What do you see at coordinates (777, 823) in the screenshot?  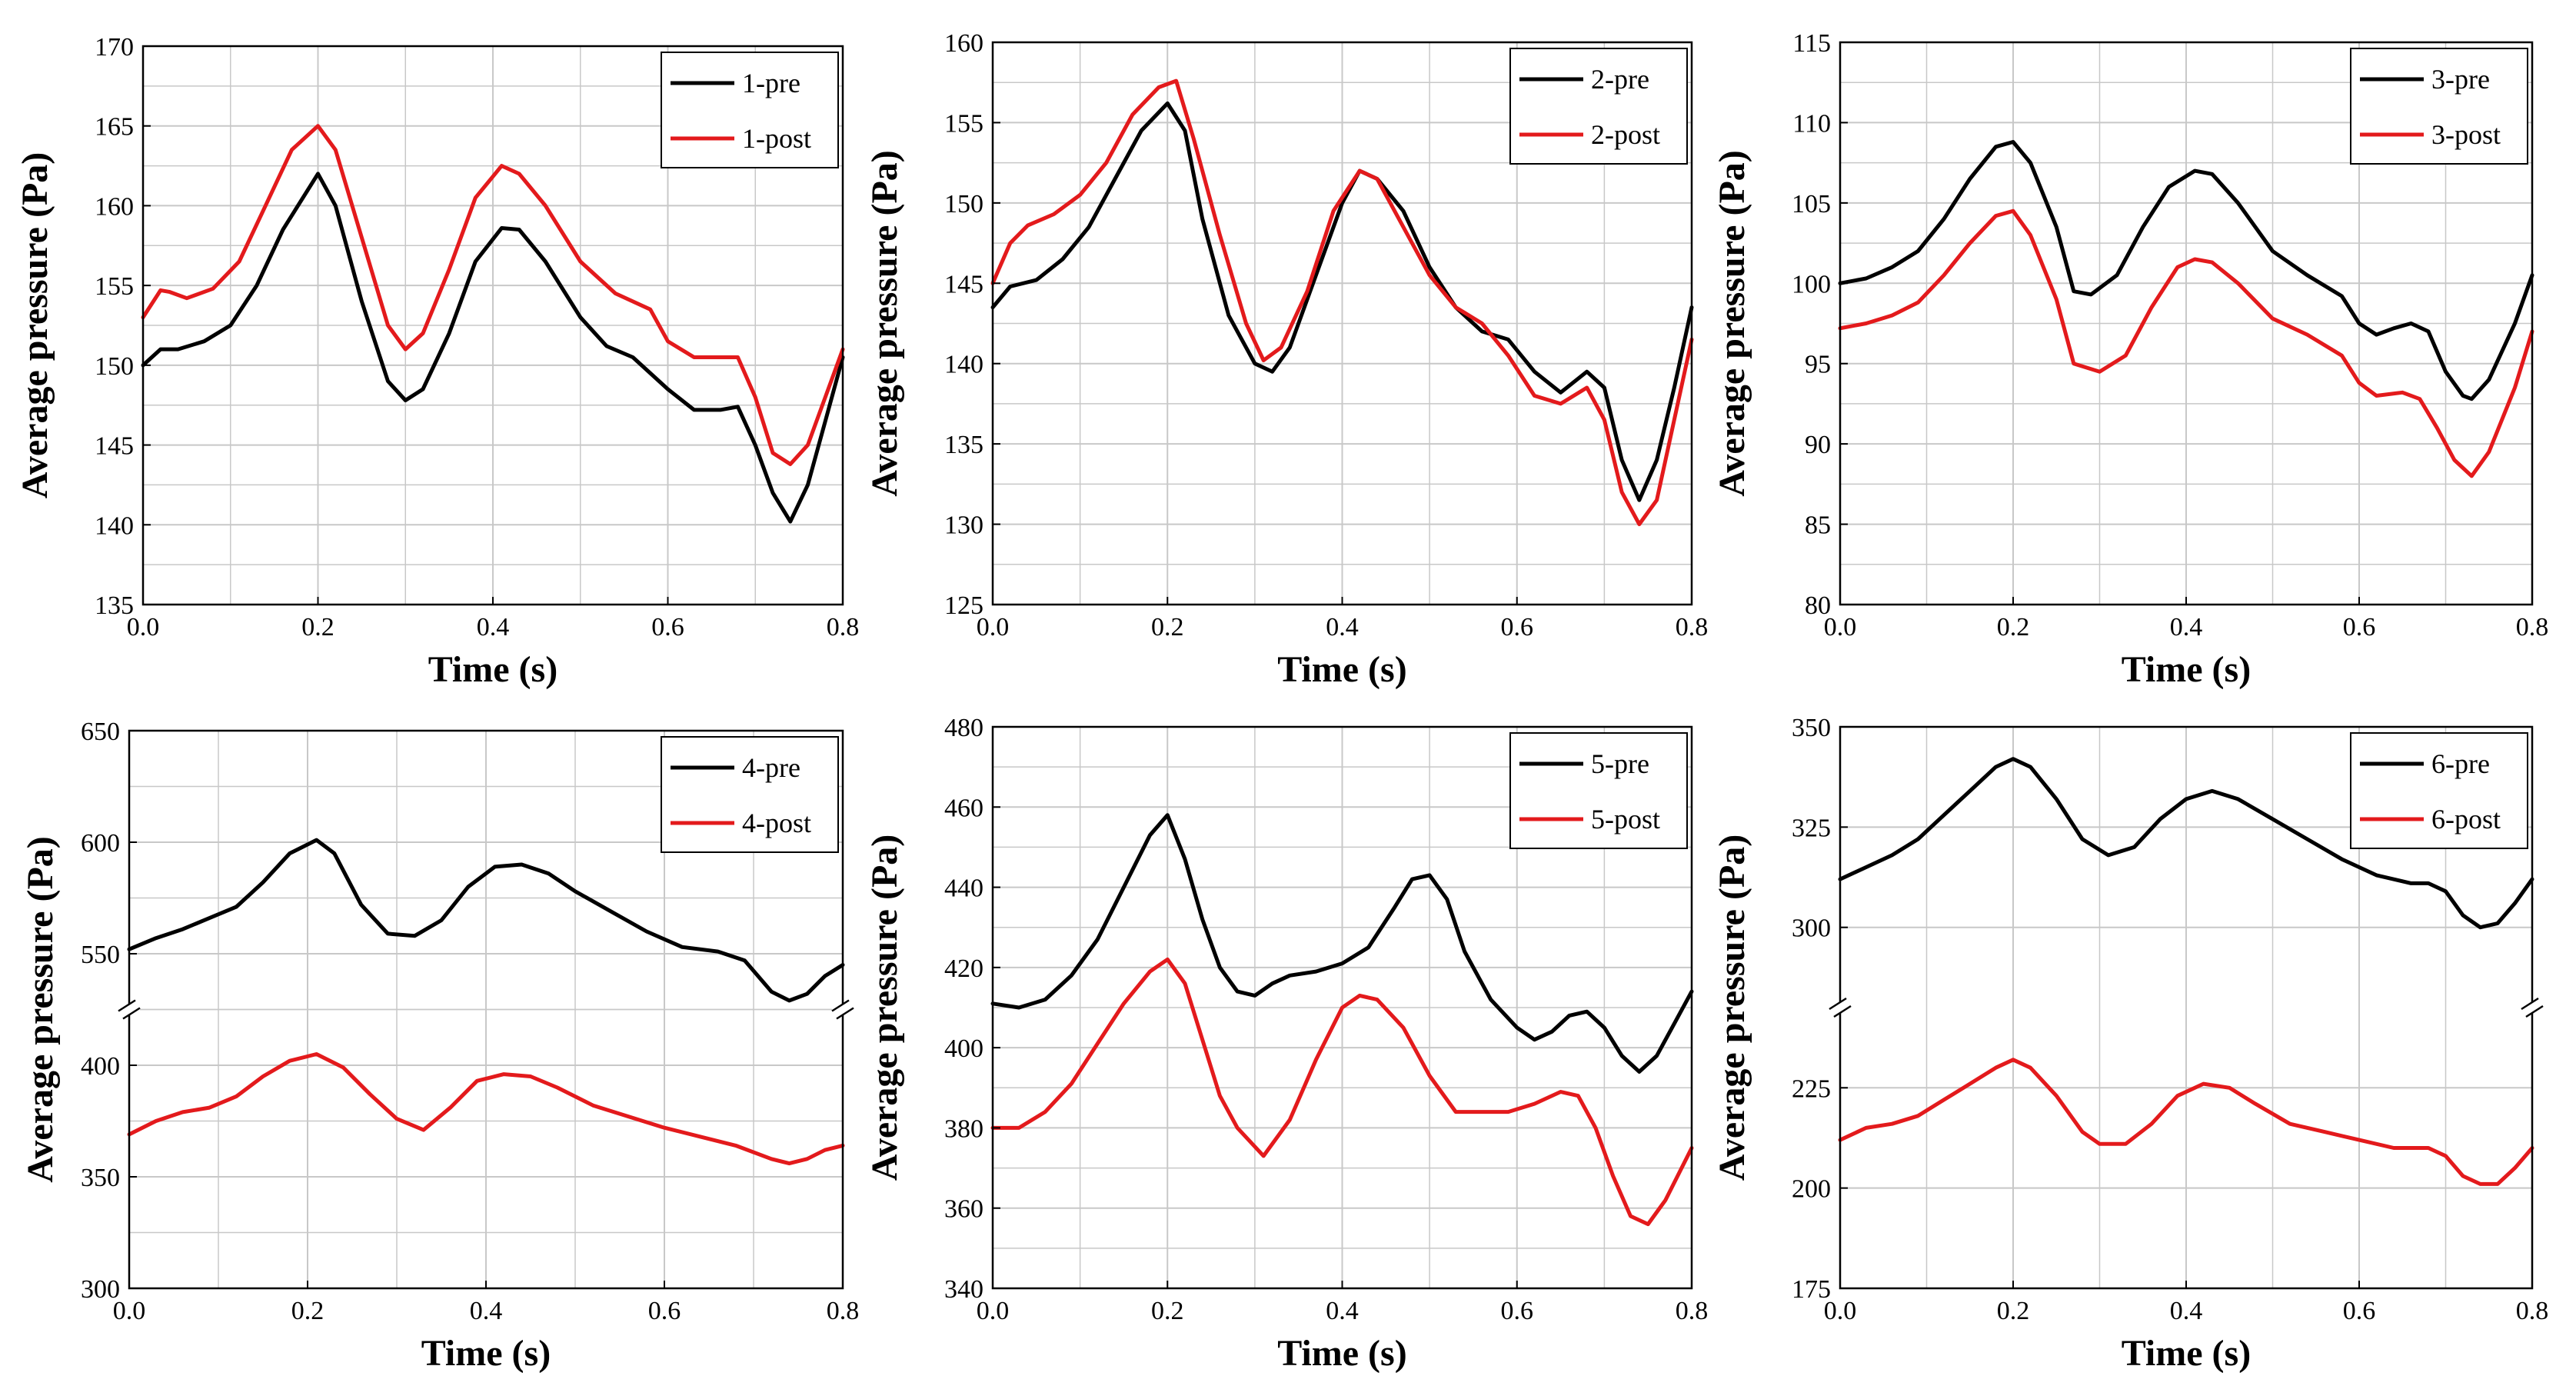 I see `legend-label: 4-post` at bounding box center [777, 823].